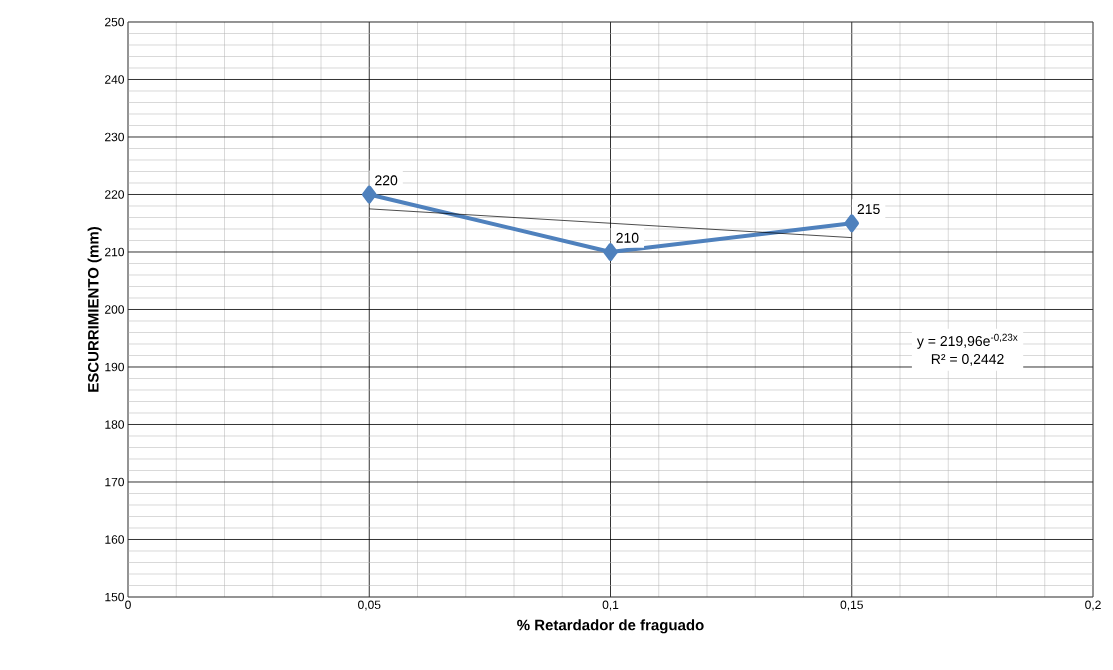 This screenshot has height=670, width=1113. I want to click on y-tick-label: 190, so click(114, 367).